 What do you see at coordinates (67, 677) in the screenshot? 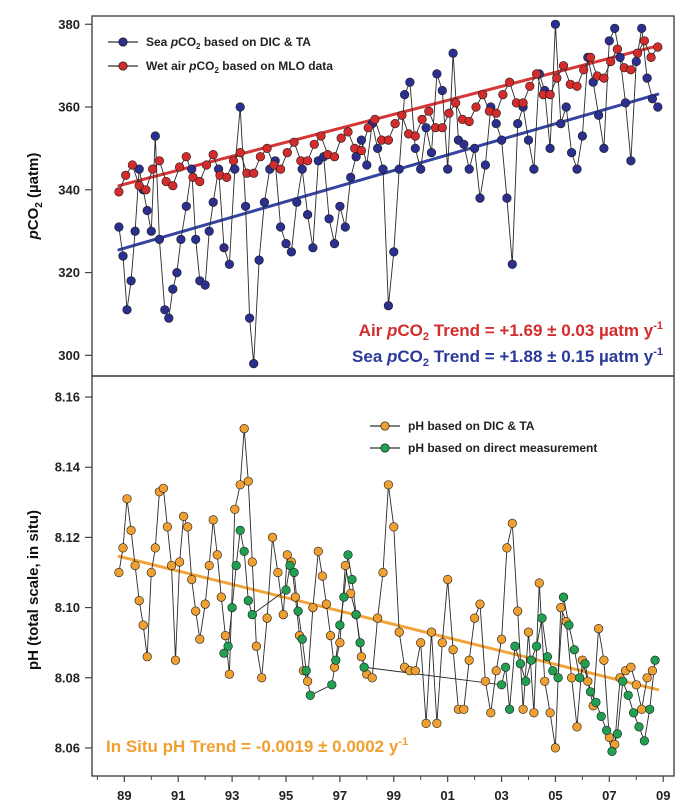
I see `ph-ytick-label: 8.08` at bounding box center [67, 677].